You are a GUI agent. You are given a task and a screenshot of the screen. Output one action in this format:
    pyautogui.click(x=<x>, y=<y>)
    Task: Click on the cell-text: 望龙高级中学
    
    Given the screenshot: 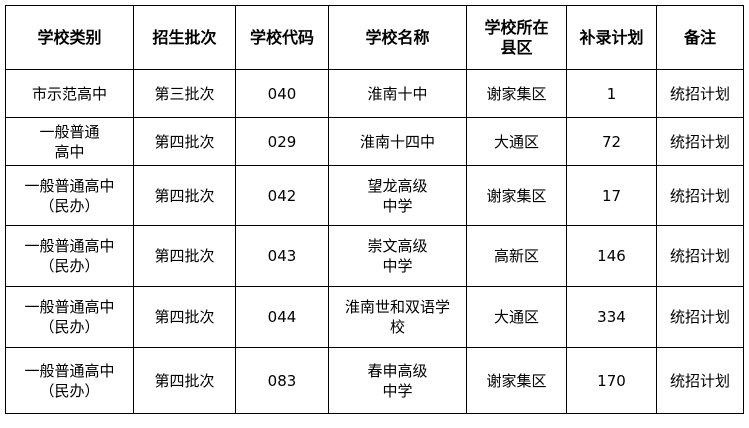 What is the action you would take?
    pyautogui.click(x=397, y=195)
    